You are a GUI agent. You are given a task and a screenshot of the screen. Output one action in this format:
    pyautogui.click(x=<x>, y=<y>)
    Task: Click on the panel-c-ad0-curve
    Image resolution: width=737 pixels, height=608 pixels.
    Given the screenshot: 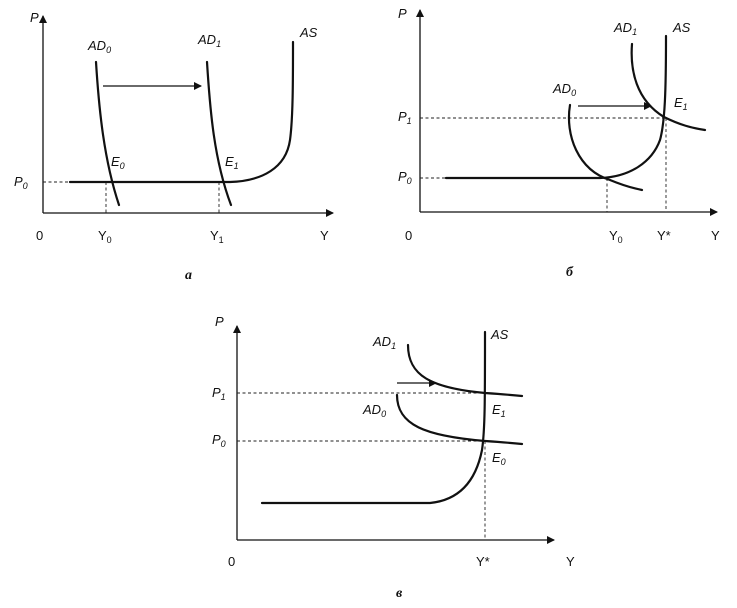 What is the action you would take?
    pyautogui.click(x=459, y=419)
    